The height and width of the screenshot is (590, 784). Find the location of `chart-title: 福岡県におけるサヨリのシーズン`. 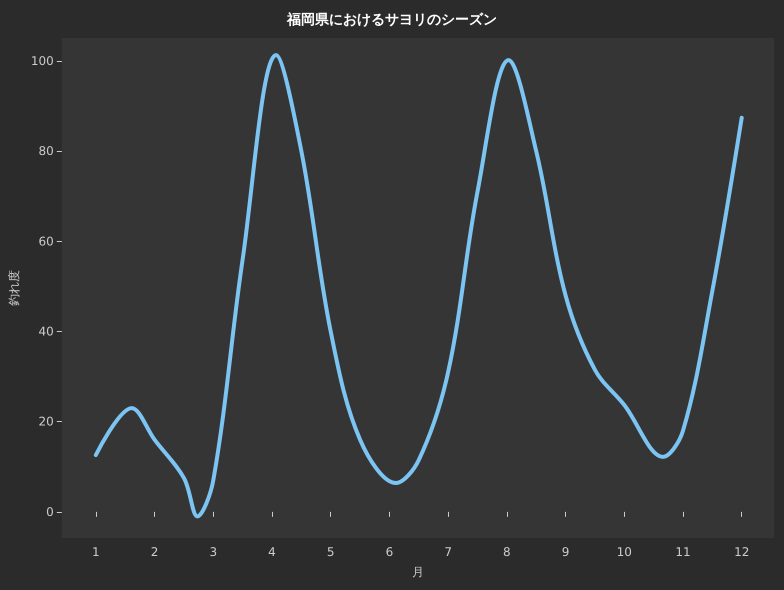

chart-title: 福岡県におけるサヨリのシーズン is located at coordinates (391, 19).